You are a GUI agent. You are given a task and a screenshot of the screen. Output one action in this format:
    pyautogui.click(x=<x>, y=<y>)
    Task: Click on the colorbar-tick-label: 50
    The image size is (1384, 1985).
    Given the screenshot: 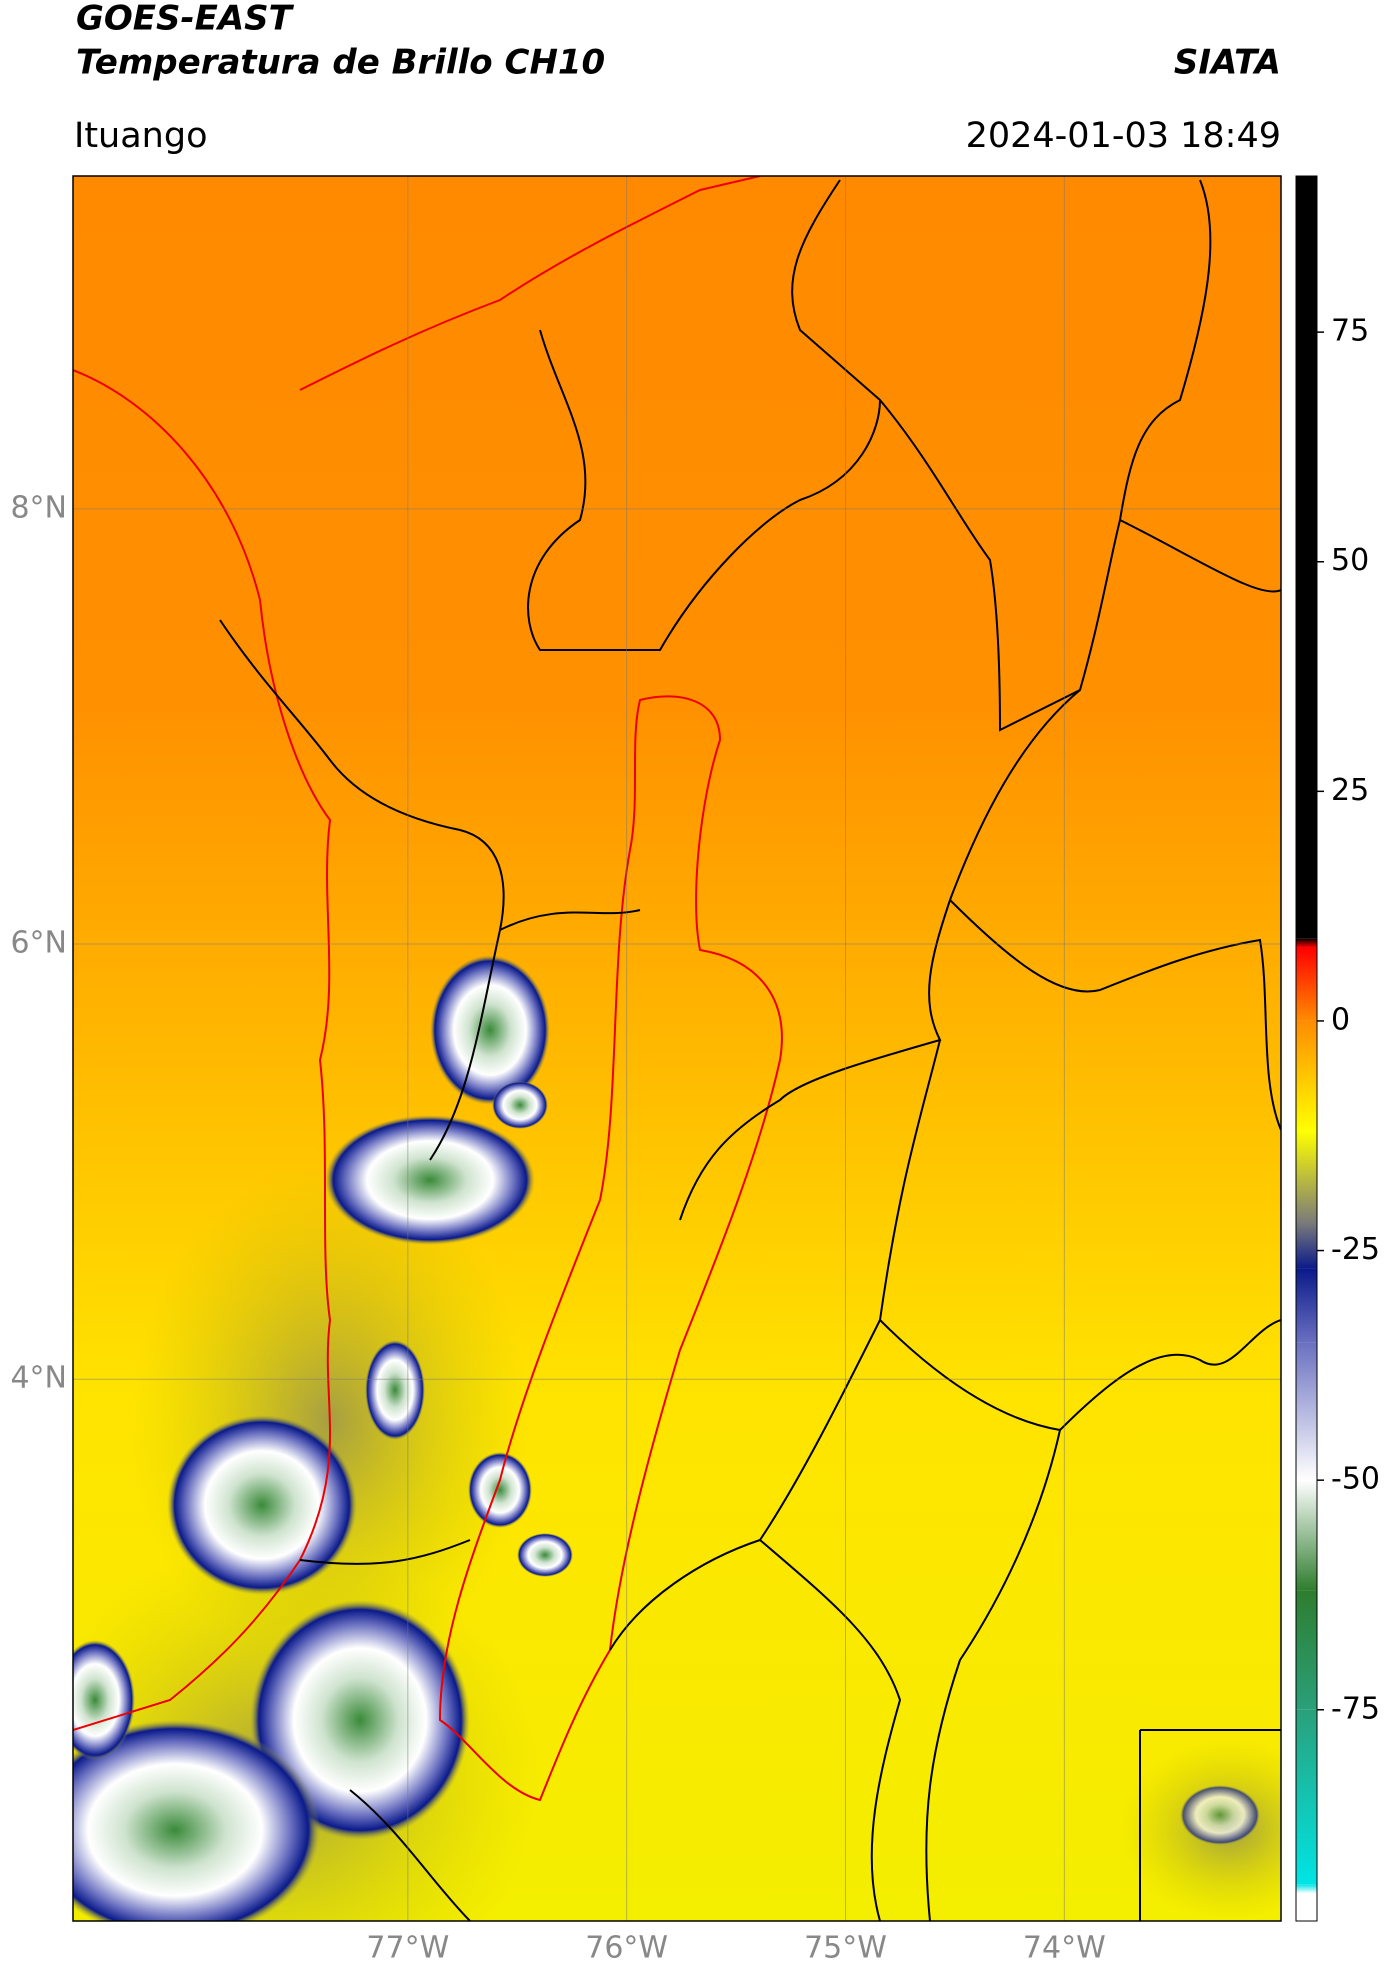 What is the action you would take?
    pyautogui.click(x=1350, y=560)
    